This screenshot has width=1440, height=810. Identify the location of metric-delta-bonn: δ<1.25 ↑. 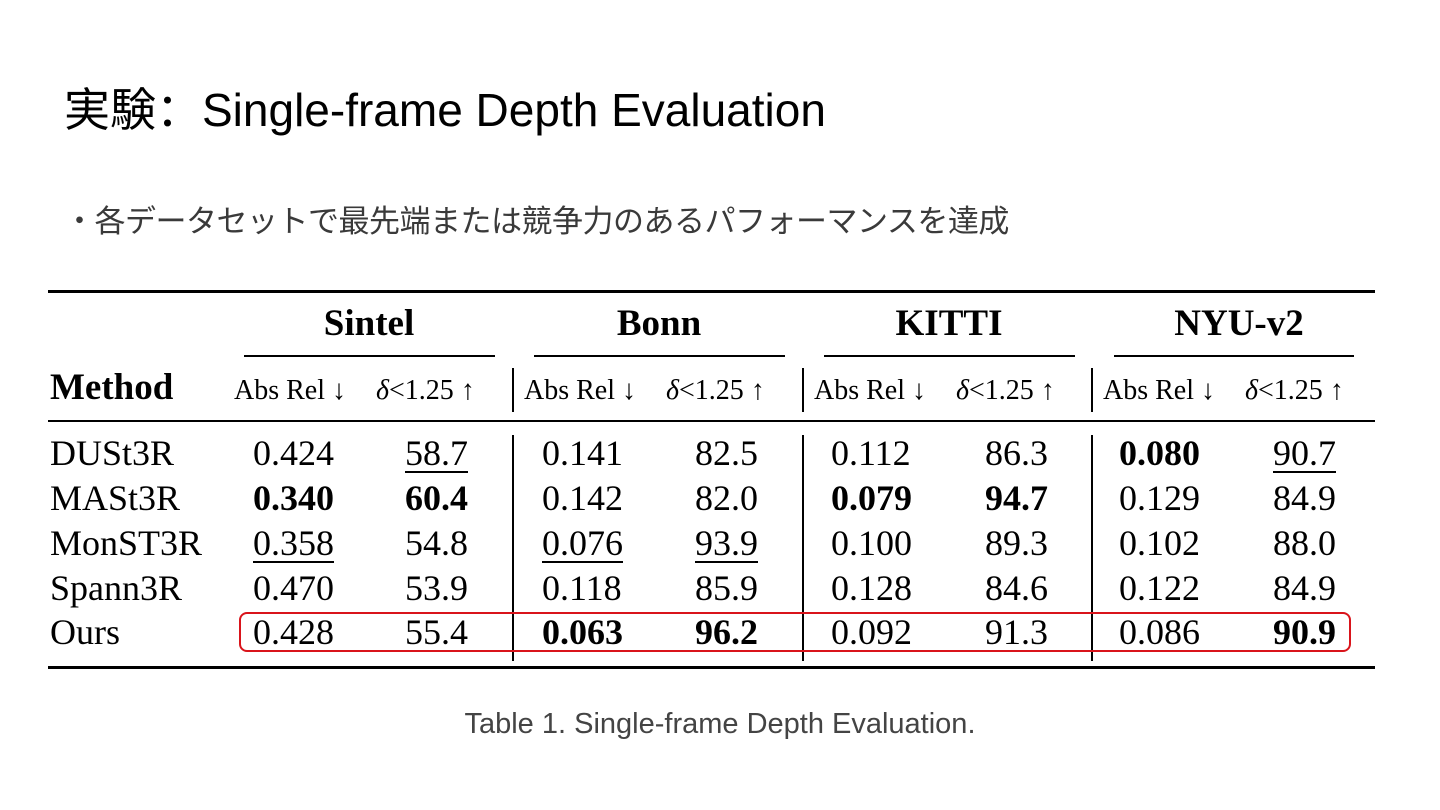
(715, 391).